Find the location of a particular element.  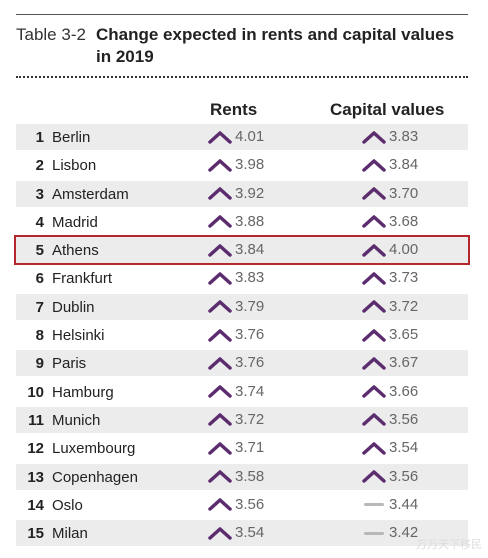

table-row-highlighted: 5 Athens 3.84 4.00 is located at coordinates (242, 250).